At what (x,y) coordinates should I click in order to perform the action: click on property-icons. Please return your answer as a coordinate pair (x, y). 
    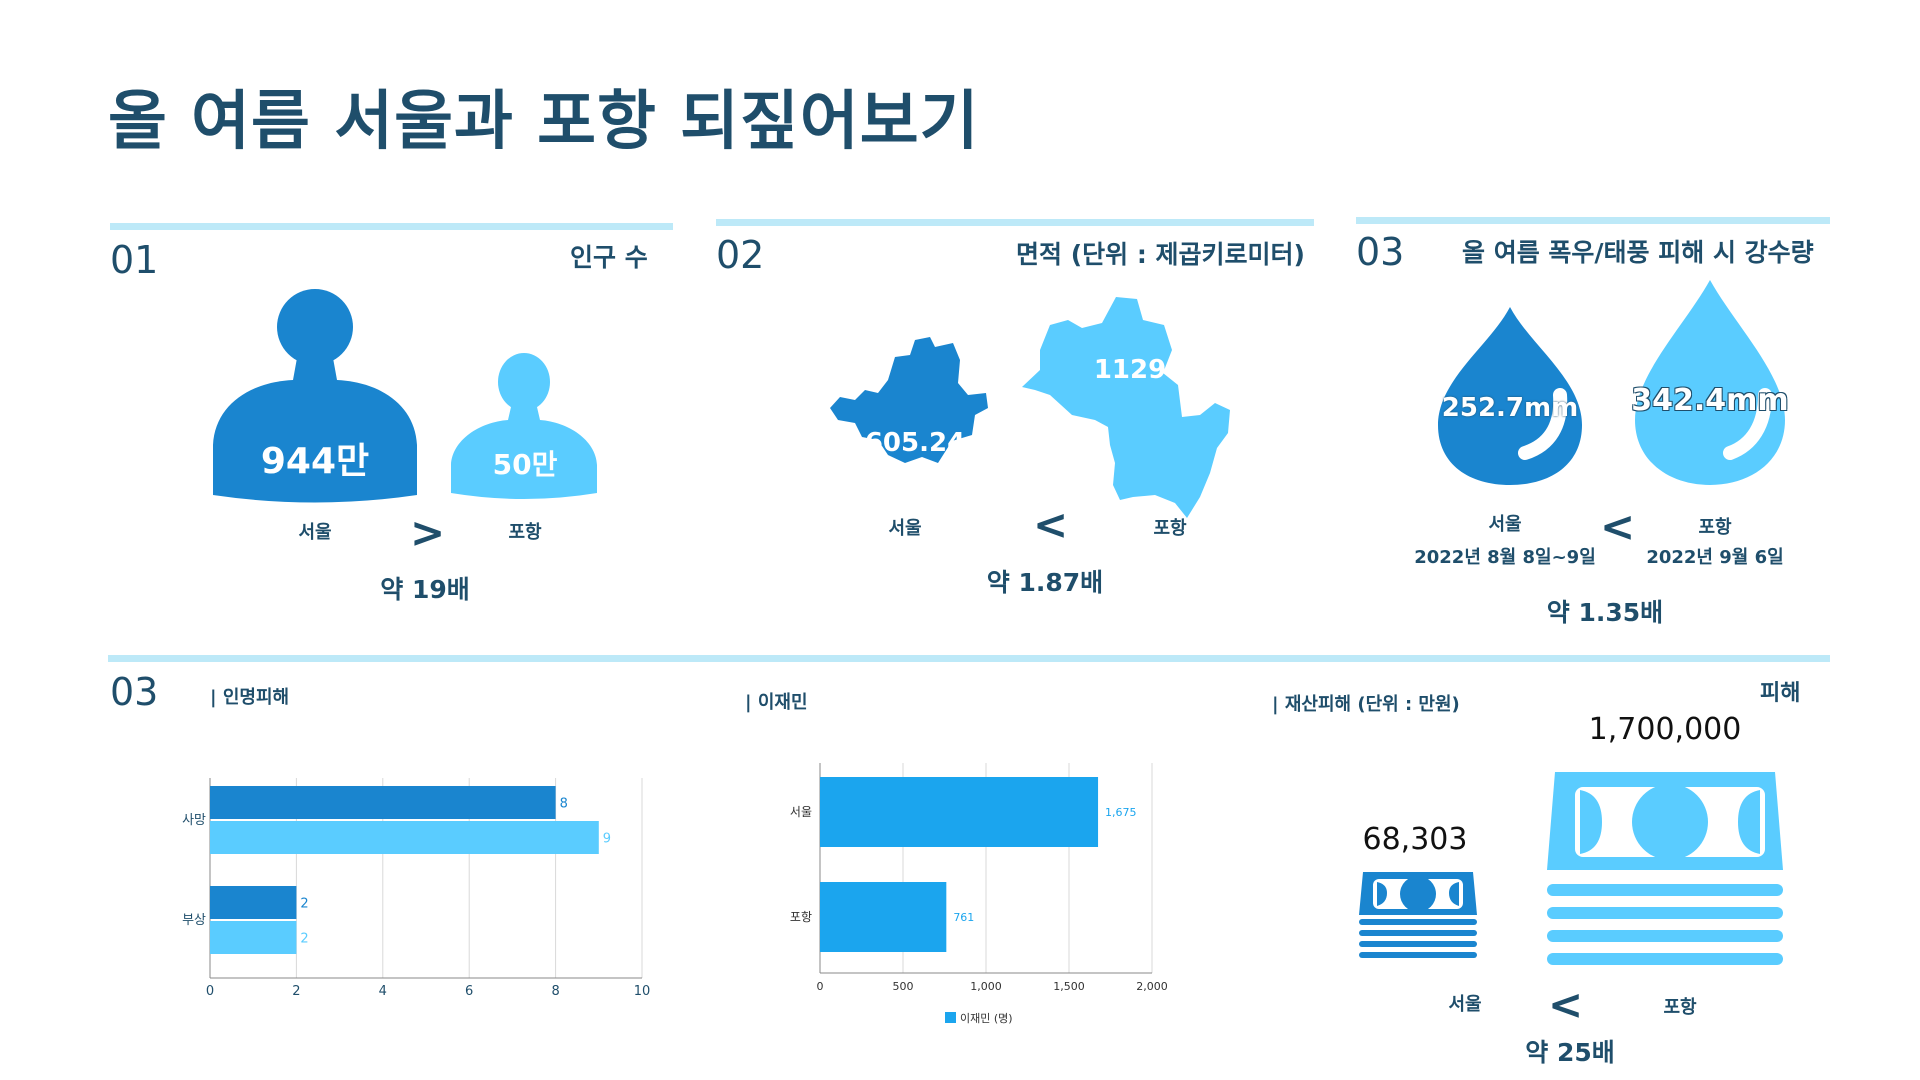
    Looking at the image, I should click on (1575, 867).